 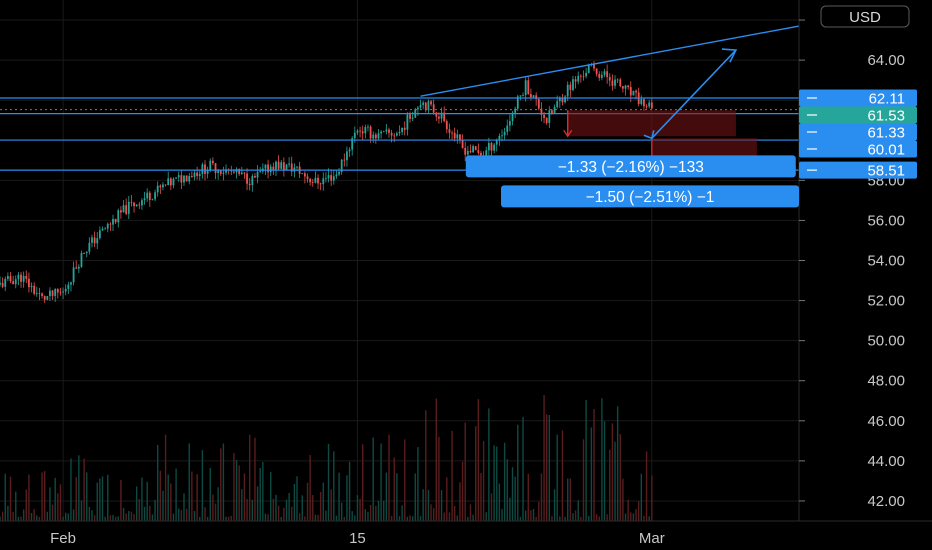 I want to click on price-label: 62.11, so click(x=887, y=98).